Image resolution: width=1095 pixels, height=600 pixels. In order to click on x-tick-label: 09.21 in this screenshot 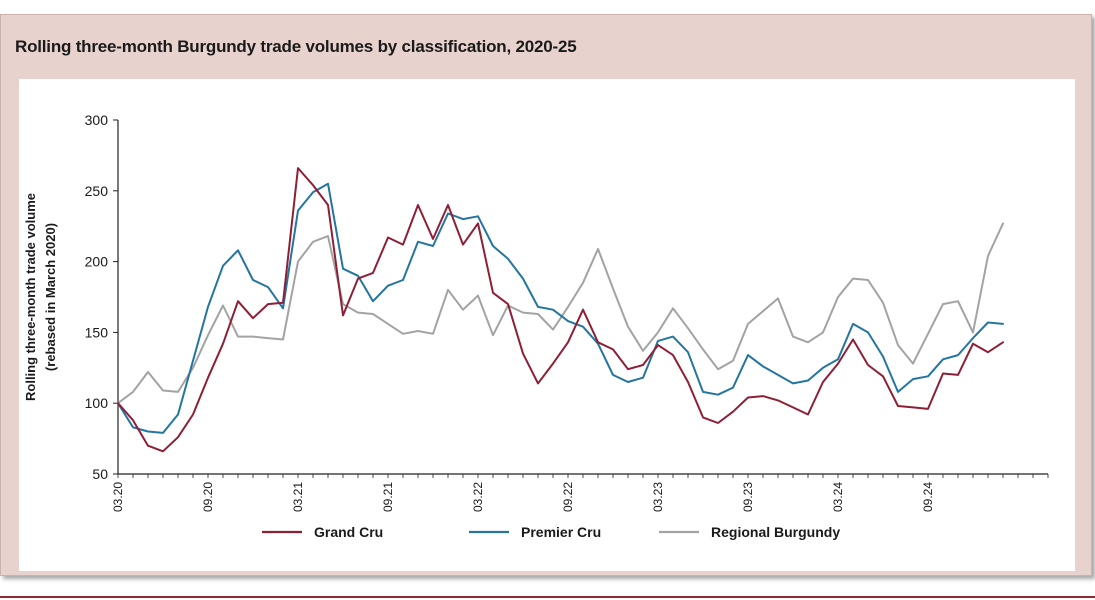, I will do `click(388, 497)`.